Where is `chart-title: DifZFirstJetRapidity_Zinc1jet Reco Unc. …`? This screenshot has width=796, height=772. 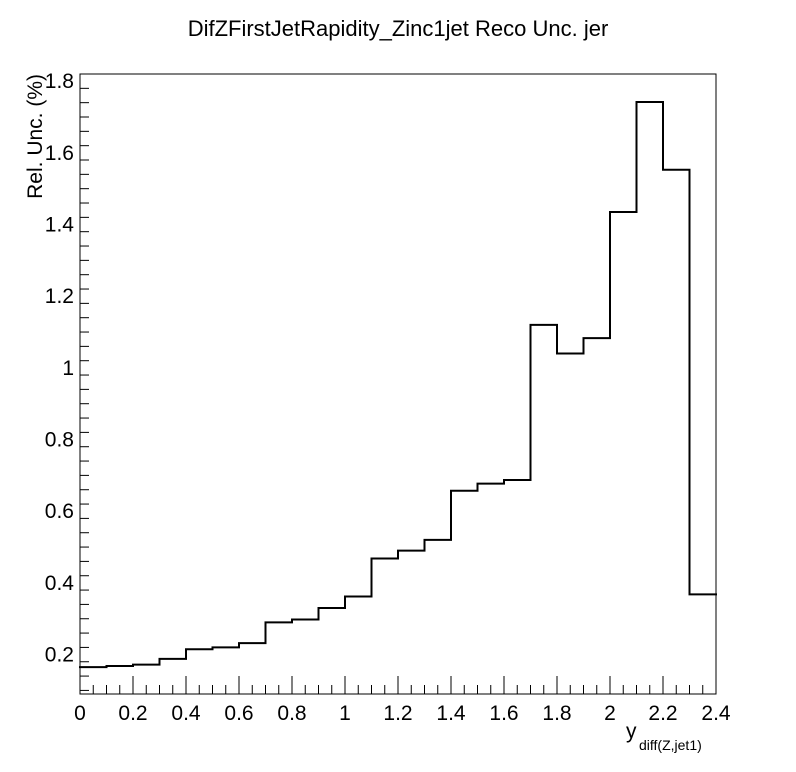
chart-title: DifZFirstJetRapidity_Zinc1jet Reco Unc. … is located at coordinates (398, 28).